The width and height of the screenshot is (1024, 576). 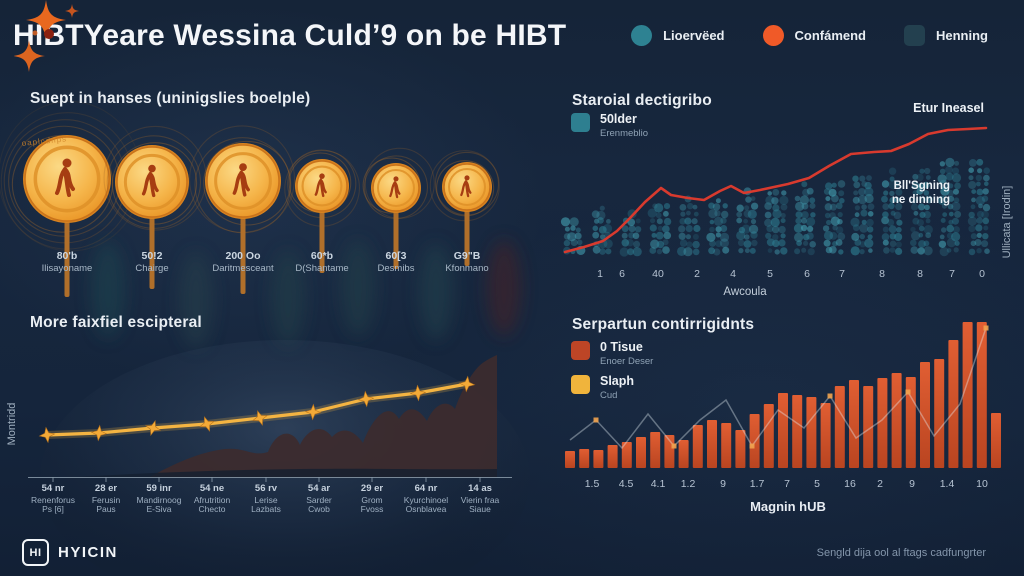 What do you see at coordinates (920, 200) in the screenshot?
I see `scatter-annotation-right-line2: ne dinning` at bounding box center [920, 200].